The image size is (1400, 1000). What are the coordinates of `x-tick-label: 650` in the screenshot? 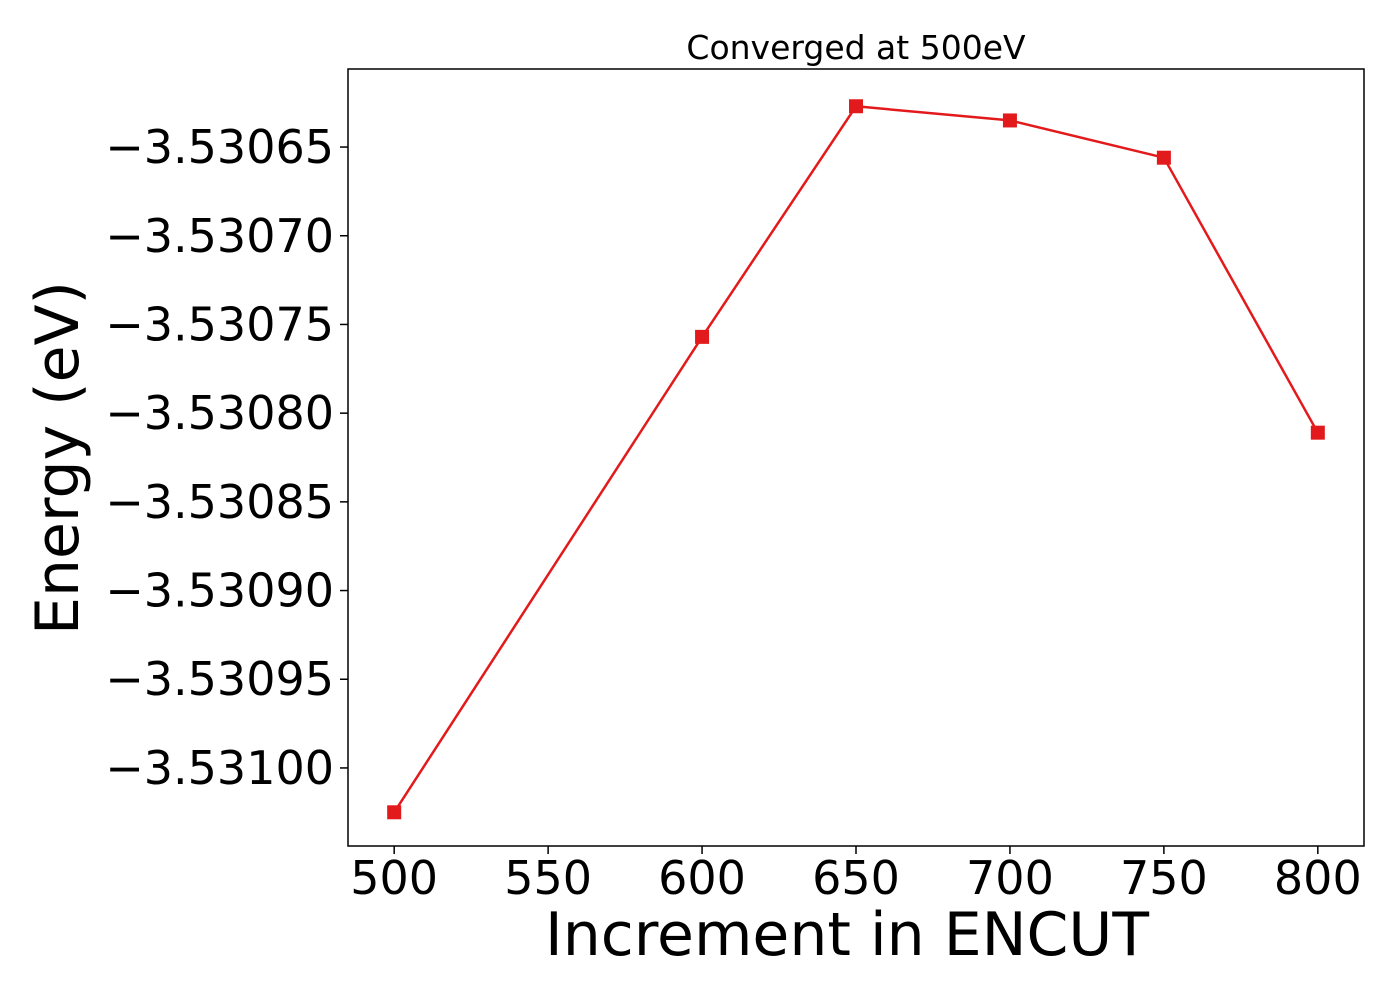 It's located at (856, 878).